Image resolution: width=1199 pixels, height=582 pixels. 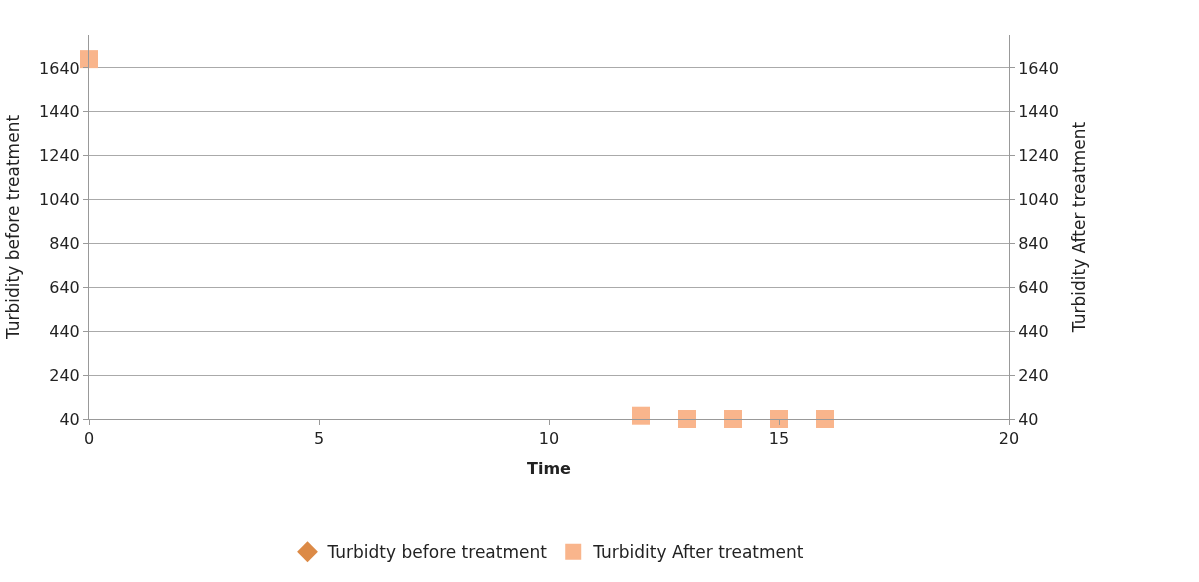 What do you see at coordinates (1033, 244) in the screenshot?
I see `y2-tick-label: 840` at bounding box center [1033, 244].